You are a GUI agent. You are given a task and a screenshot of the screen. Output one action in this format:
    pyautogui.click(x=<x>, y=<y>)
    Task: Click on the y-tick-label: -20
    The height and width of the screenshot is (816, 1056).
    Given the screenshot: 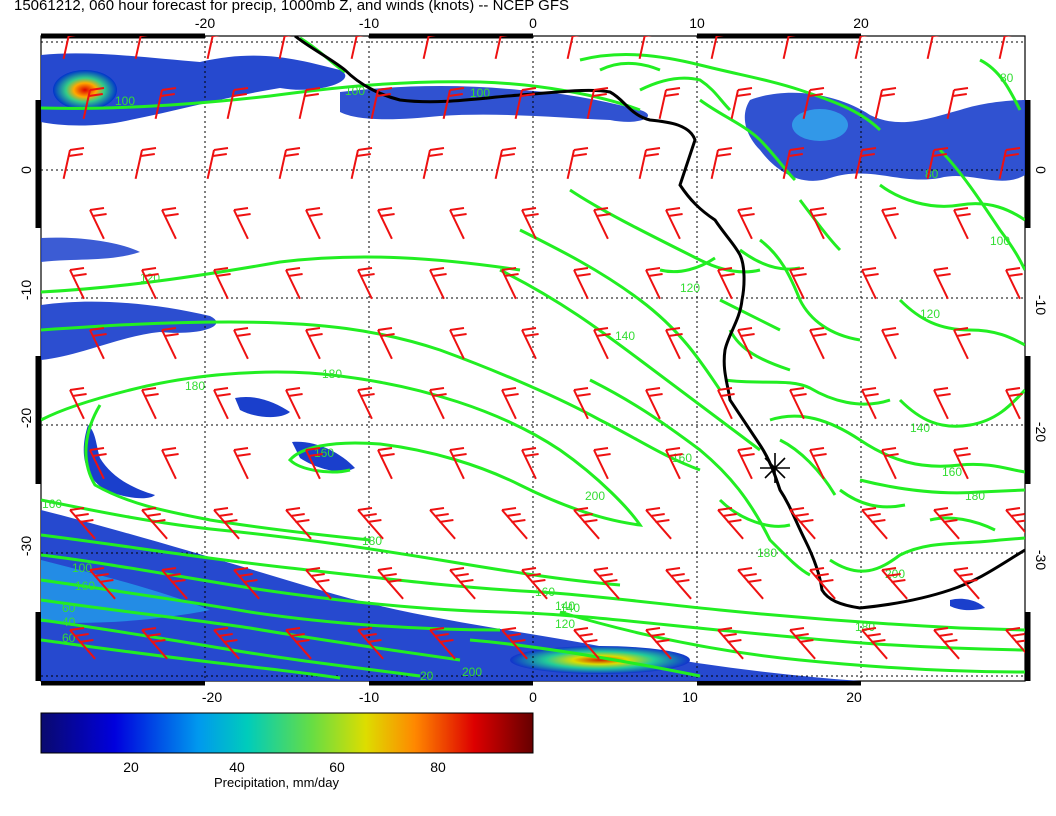 What is the action you would take?
    pyautogui.click(x=1041, y=432)
    